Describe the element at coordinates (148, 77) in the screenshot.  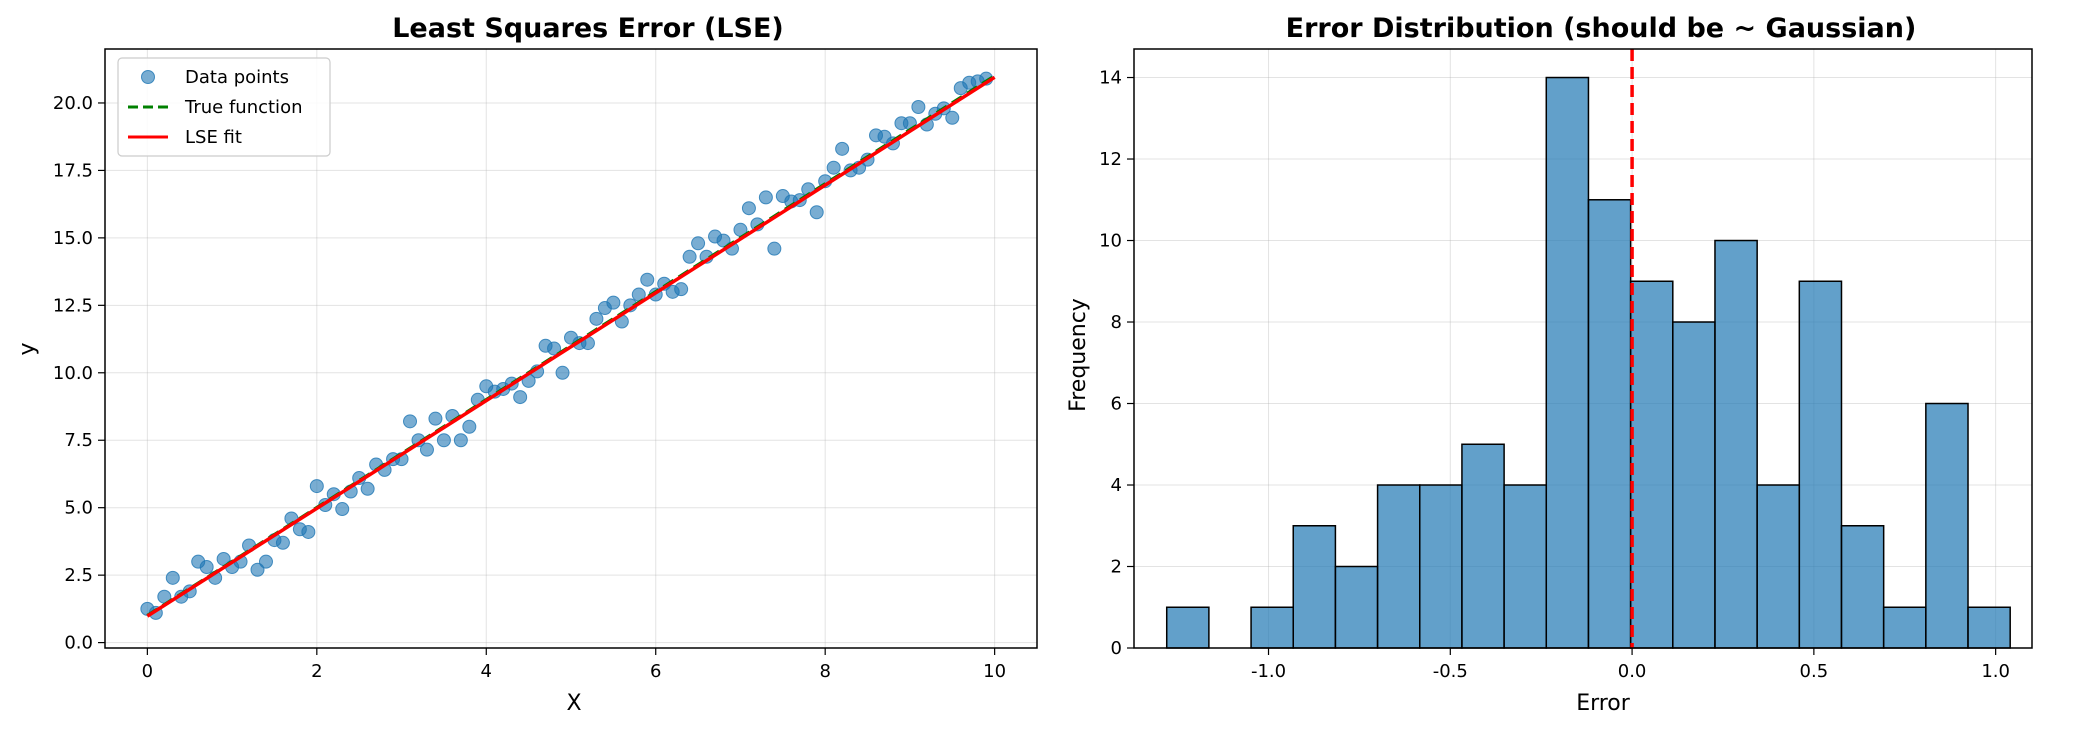
I see `legend-marker-data-points` at that location.